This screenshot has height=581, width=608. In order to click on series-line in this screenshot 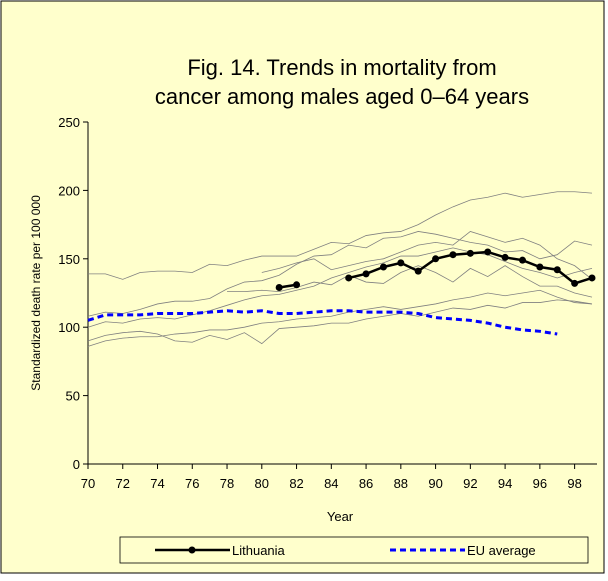, I will do `click(322, 322)`.